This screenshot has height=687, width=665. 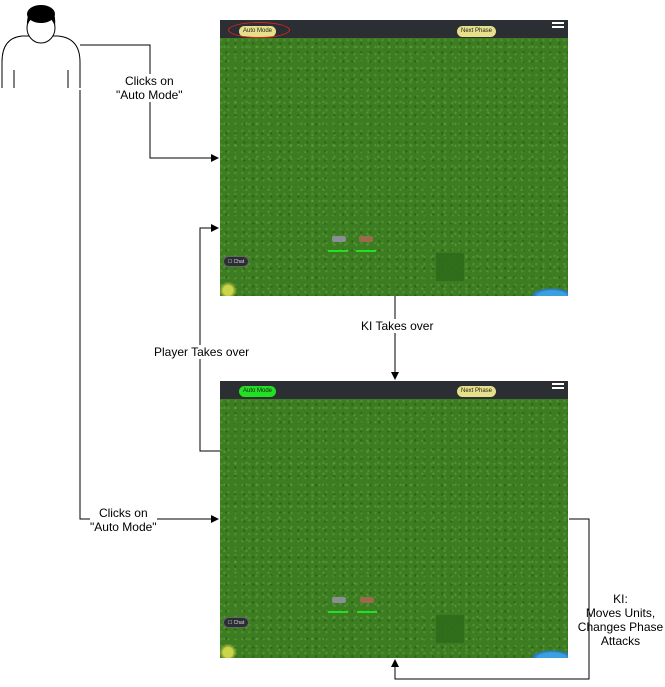 What do you see at coordinates (123, 520) in the screenshot?
I see `label-clicks-auto-mode-bottom: Clicks on "Auto Mode"` at bounding box center [123, 520].